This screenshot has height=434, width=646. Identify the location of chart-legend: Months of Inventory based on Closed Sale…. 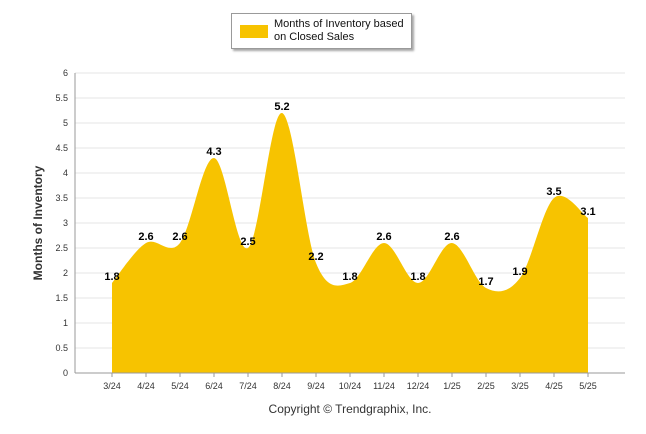
(321, 31).